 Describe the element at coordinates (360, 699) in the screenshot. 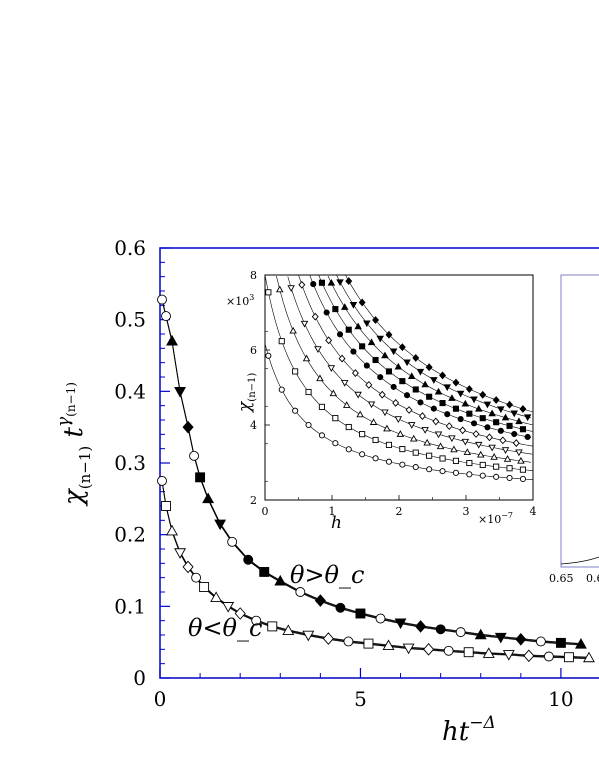

I see `main-xtick-label: 5` at that location.